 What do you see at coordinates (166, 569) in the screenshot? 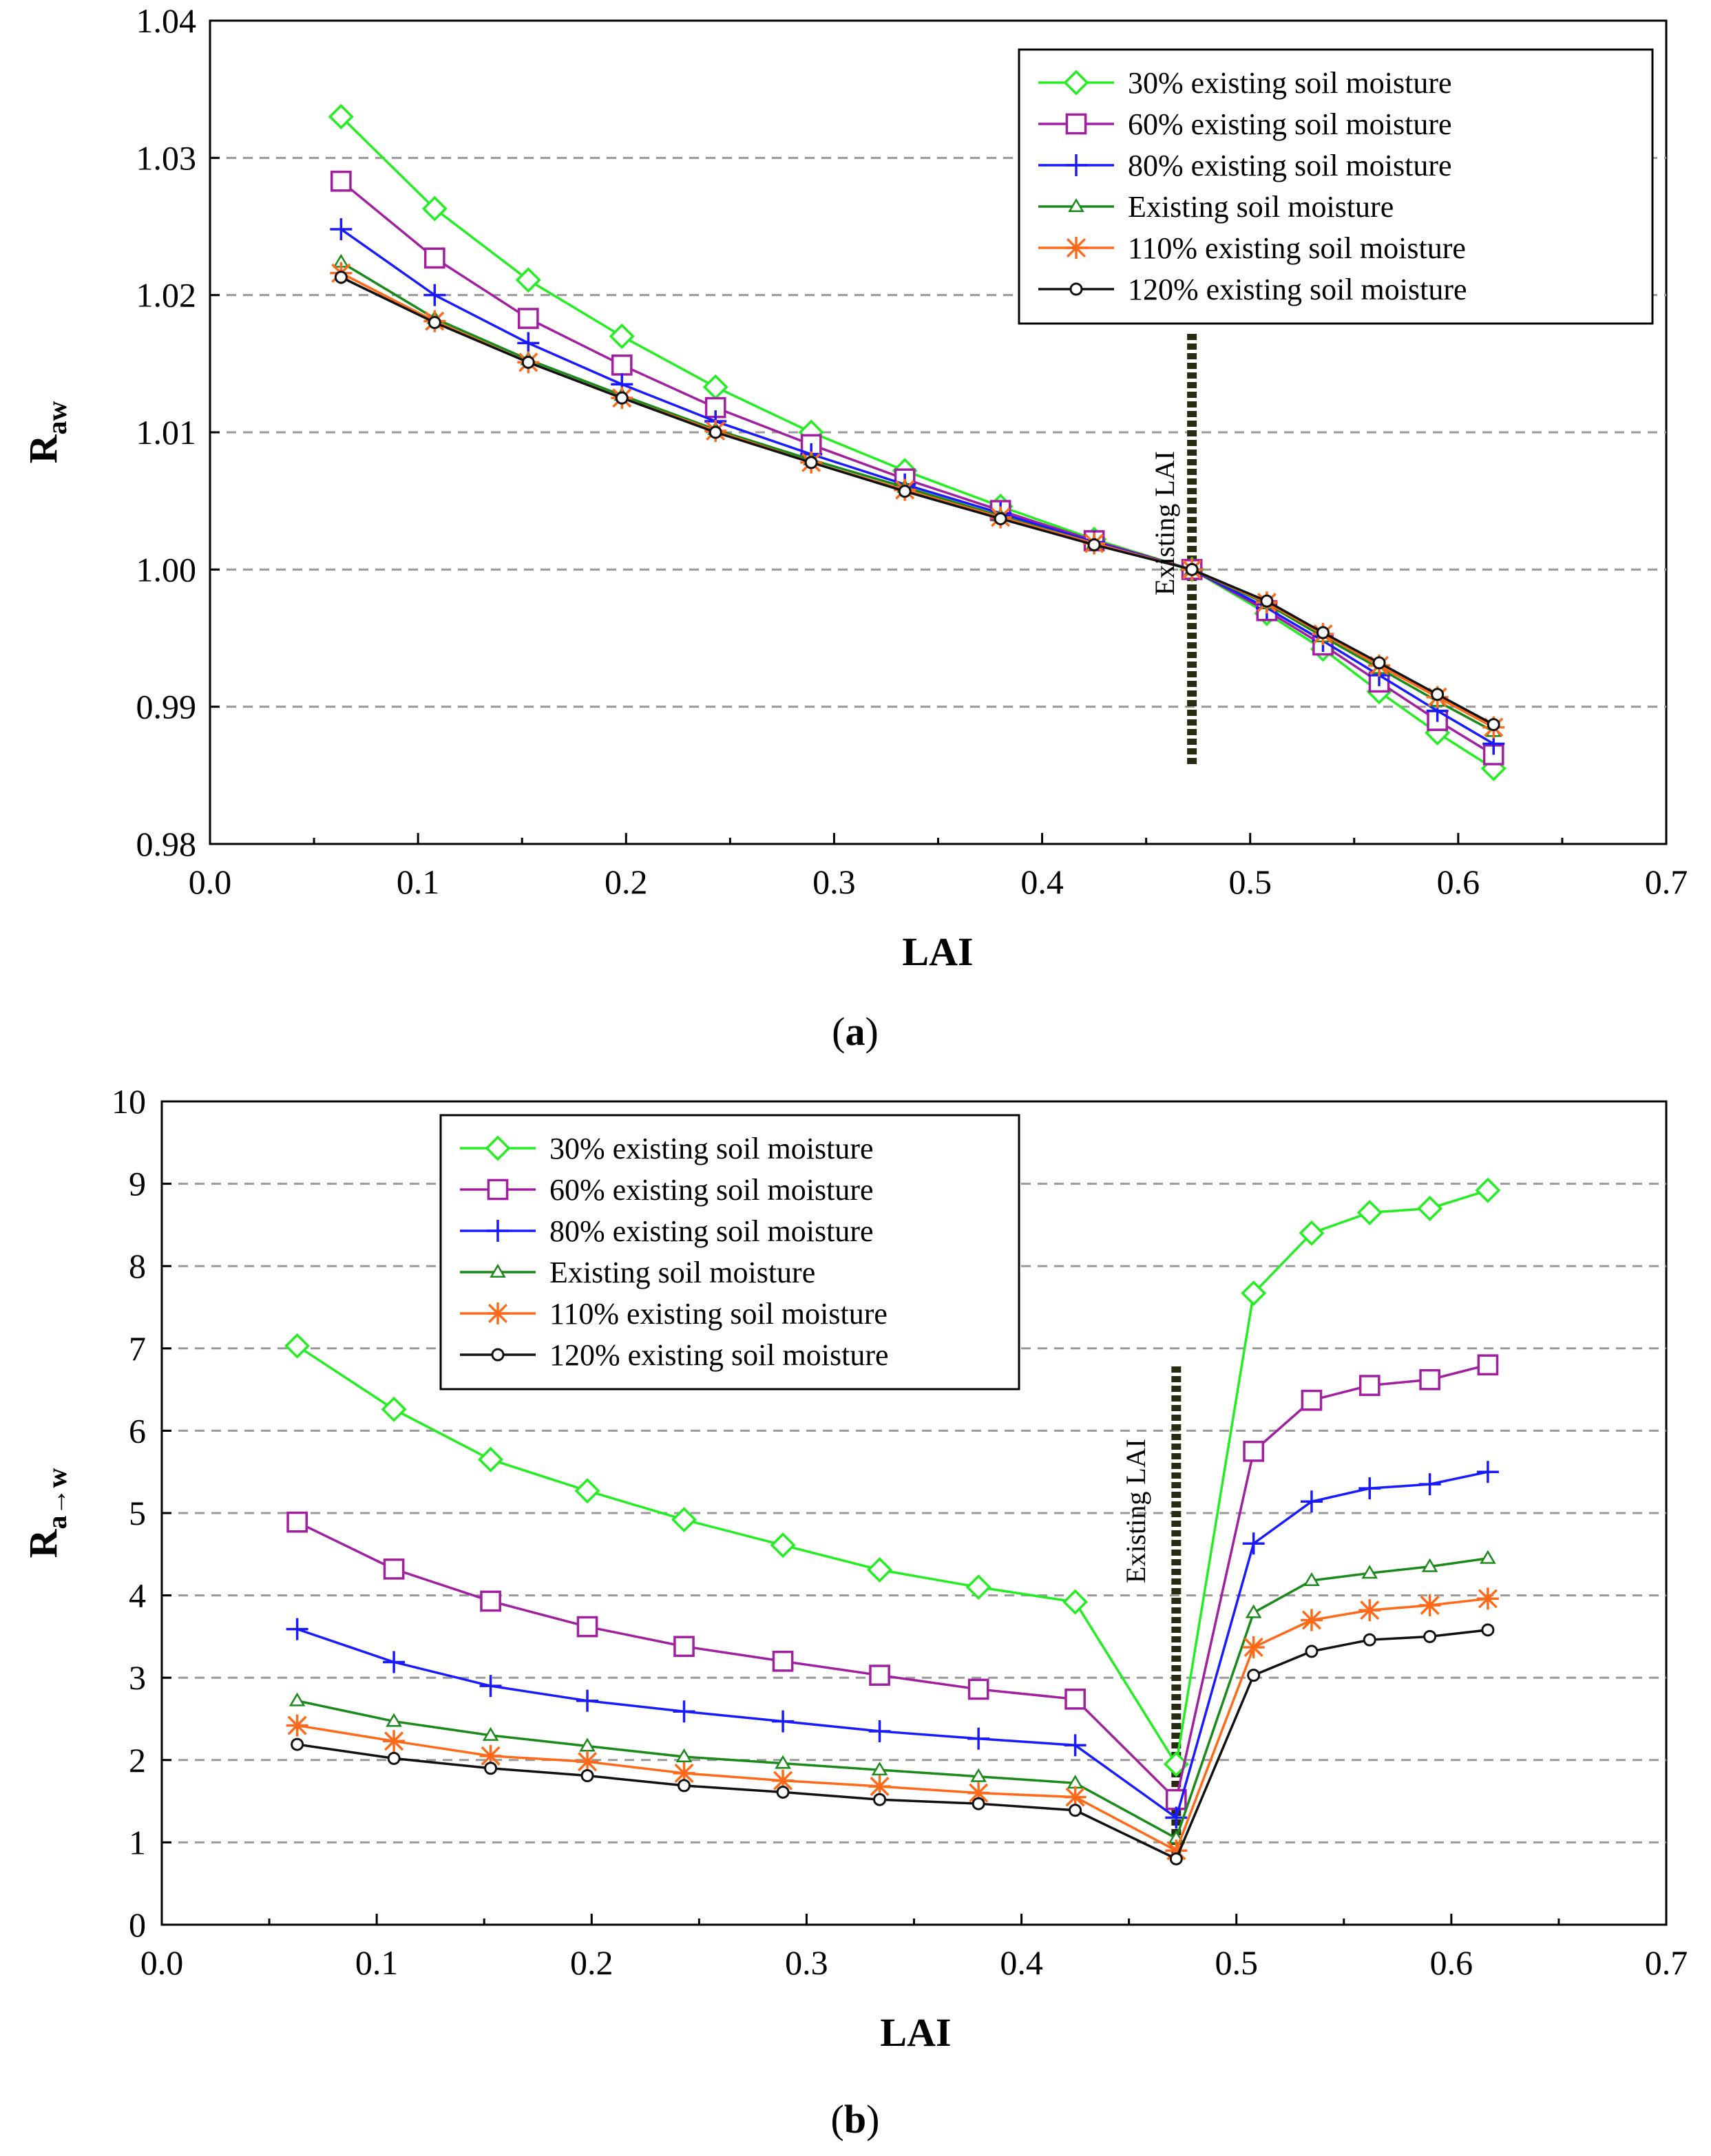
I see `y-tick-label-a: 1.00` at bounding box center [166, 569].